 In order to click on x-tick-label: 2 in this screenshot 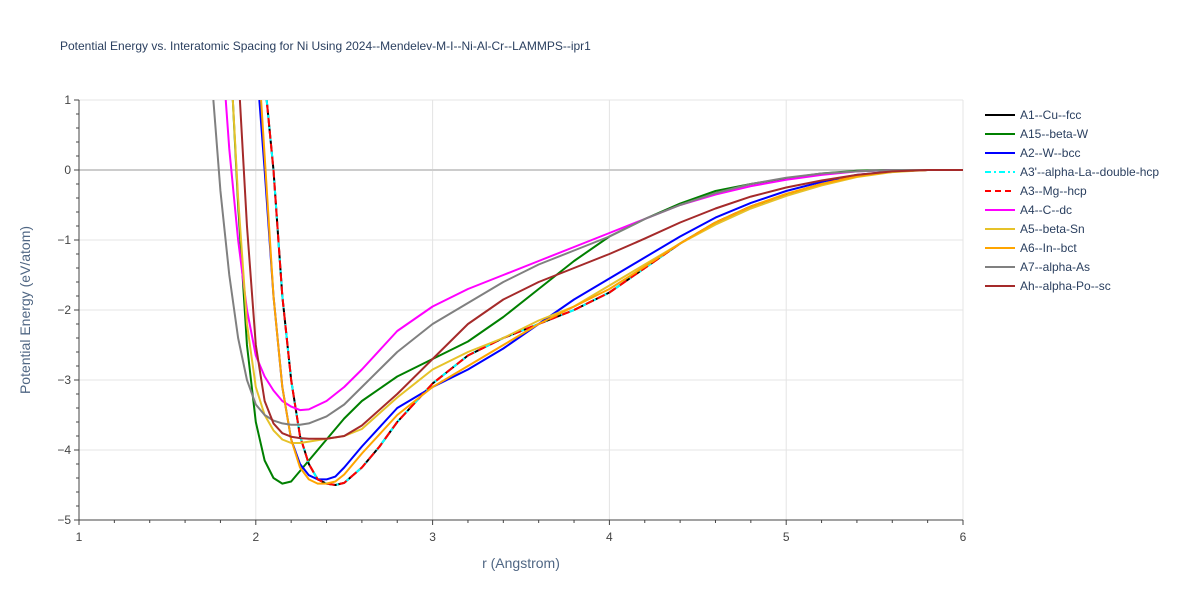, I will do `click(255, 537)`.